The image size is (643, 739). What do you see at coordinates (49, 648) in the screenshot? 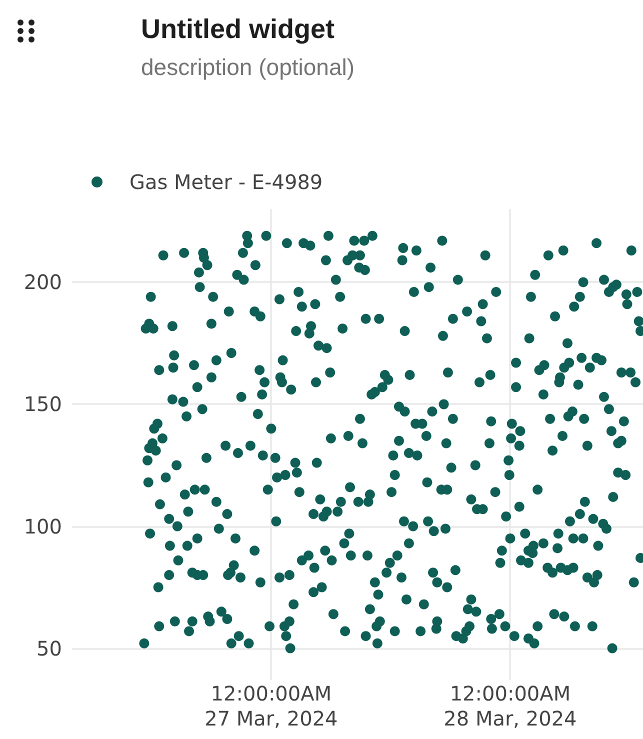
I see `y-tick-label: 50` at bounding box center [49, 648].